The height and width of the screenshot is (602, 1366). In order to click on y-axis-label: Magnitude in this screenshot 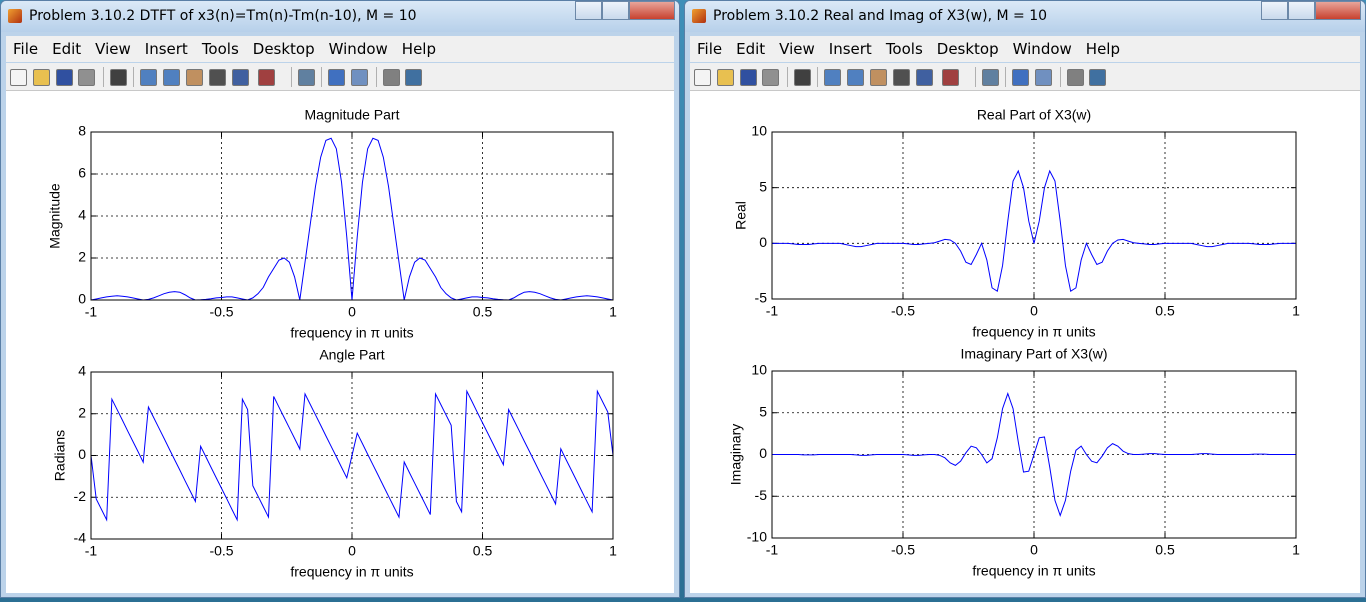, I will do `click(55, 216)`.